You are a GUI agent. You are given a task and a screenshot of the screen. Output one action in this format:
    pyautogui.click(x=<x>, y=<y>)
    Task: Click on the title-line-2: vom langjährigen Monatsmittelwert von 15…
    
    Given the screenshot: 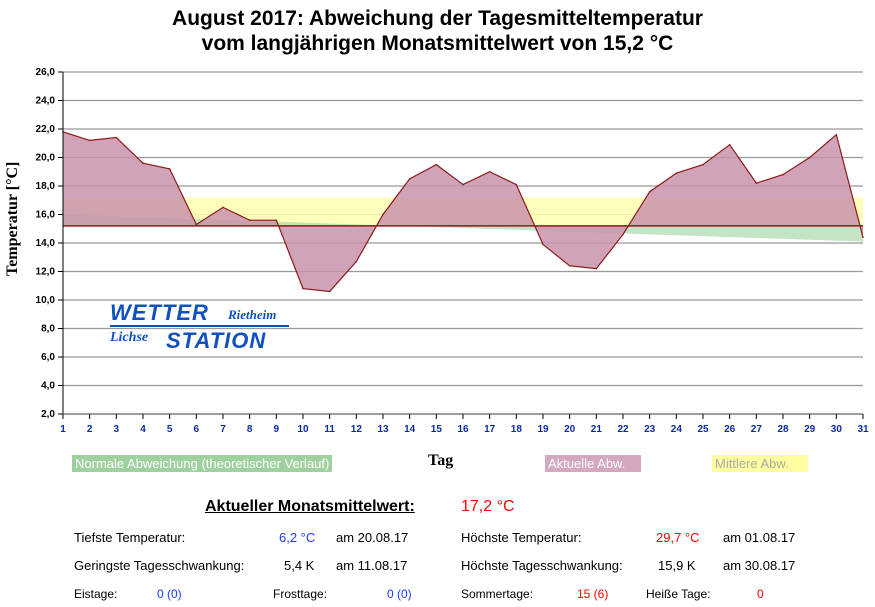 What is the action you would take?
    pyautogui.click(x=437, y=43)
    